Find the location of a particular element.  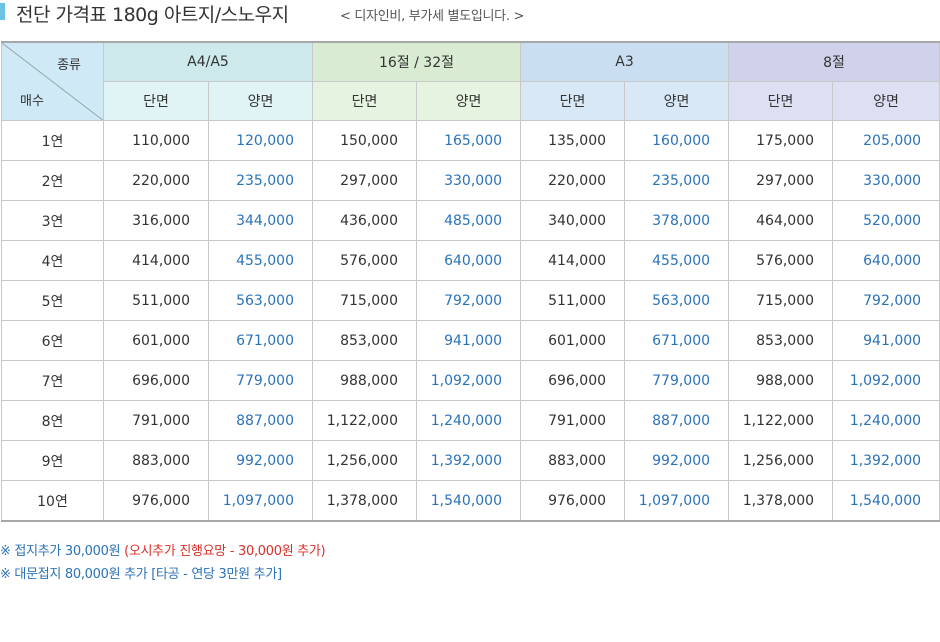

header-row-sides: 단면 양면 단면 양면 단면 양면 단면 양면 is located at coordinates (471, 101).